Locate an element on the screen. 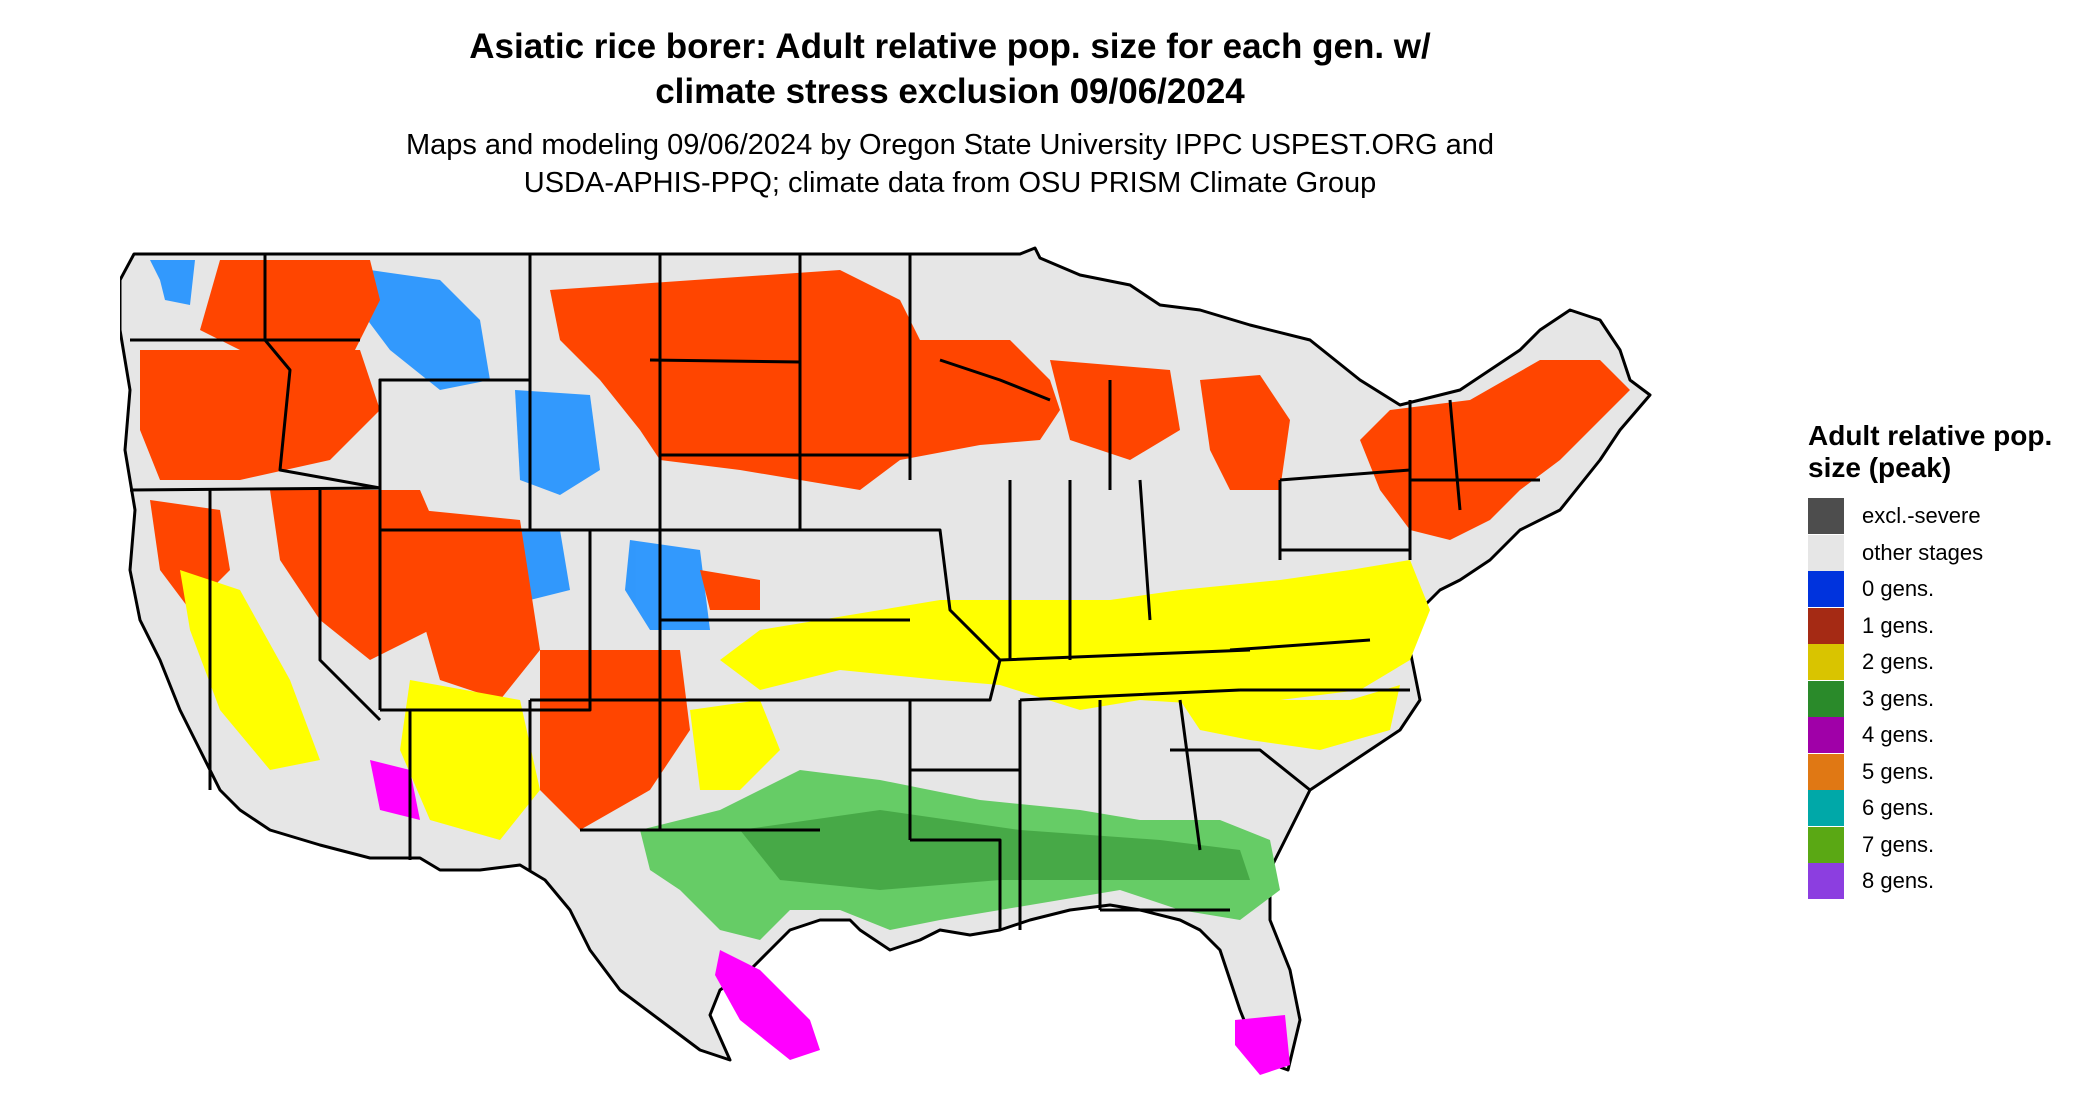  three-gen-dark-core is located at coordinates (995, 850).